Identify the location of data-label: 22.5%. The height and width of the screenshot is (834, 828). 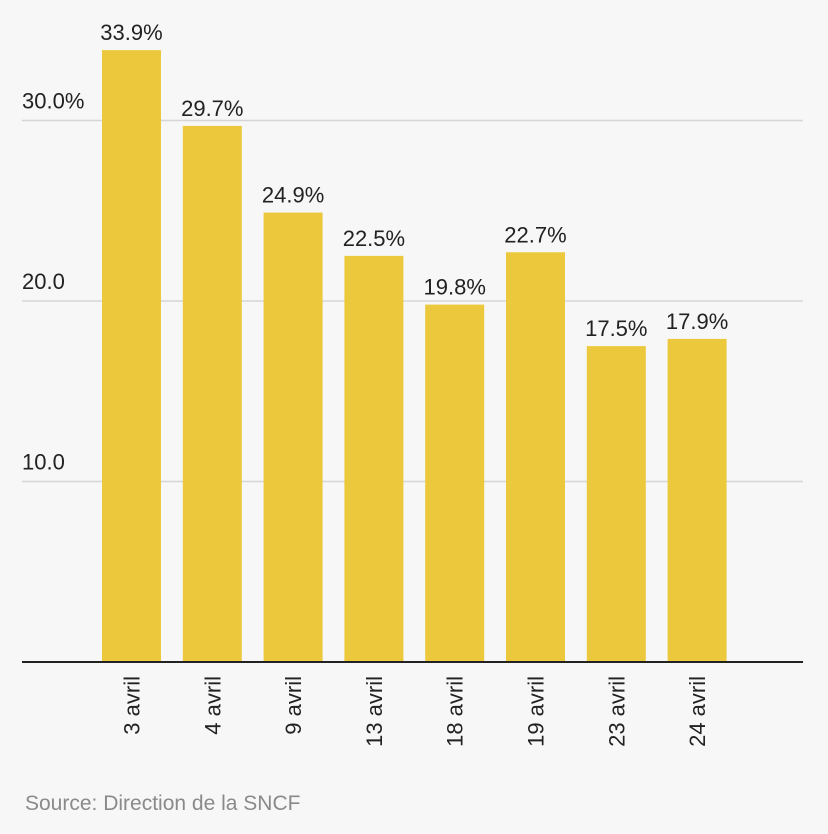
(374, 238).